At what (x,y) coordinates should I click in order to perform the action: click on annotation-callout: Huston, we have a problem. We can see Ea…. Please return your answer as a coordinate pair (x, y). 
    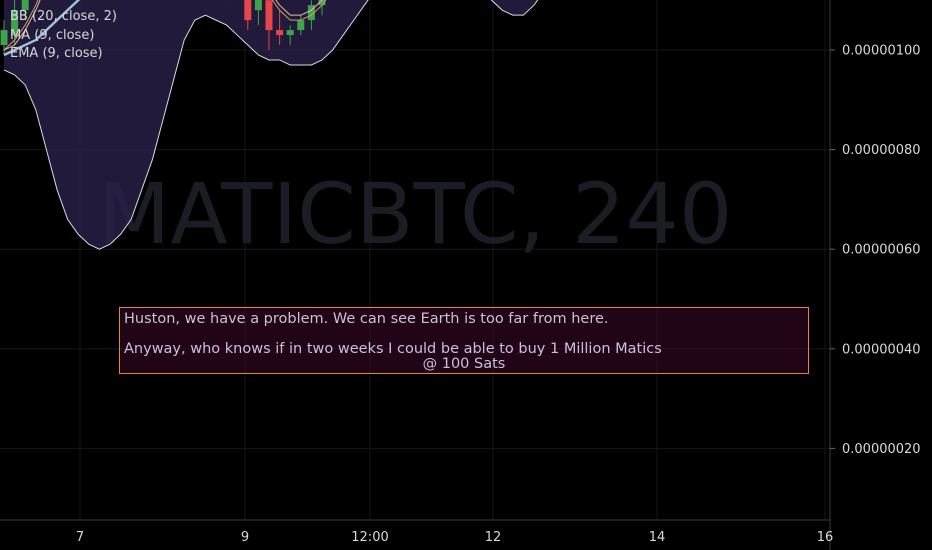
    Looking at the image, I should click on (464, 340).